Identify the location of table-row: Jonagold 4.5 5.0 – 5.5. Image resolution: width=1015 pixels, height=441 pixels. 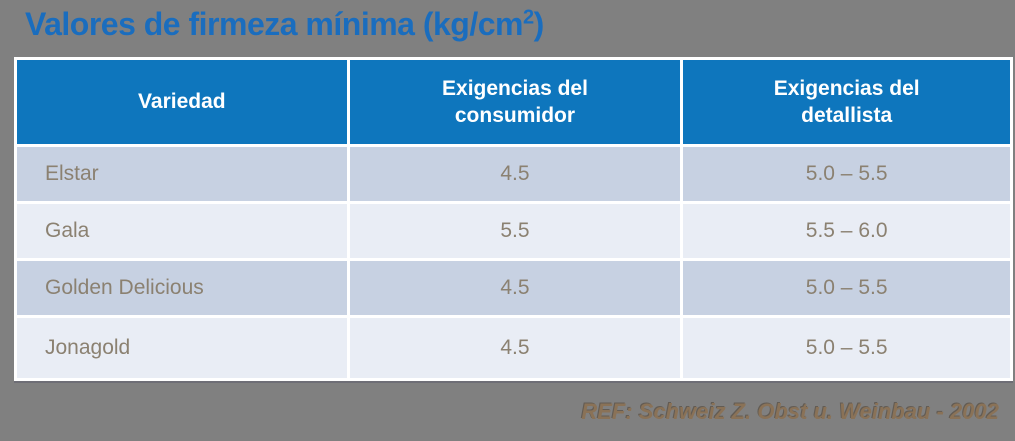
(513, 348).